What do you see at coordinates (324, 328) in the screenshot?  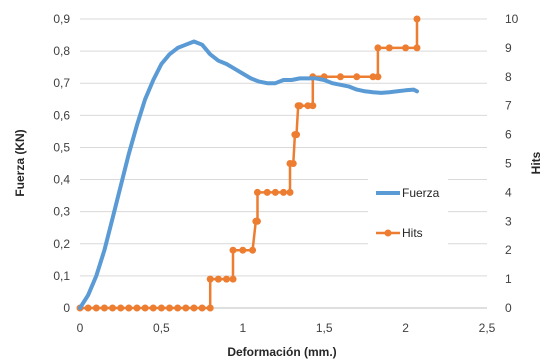 I see `x-tick-label: 1,5` at bounding box center [324, 328].